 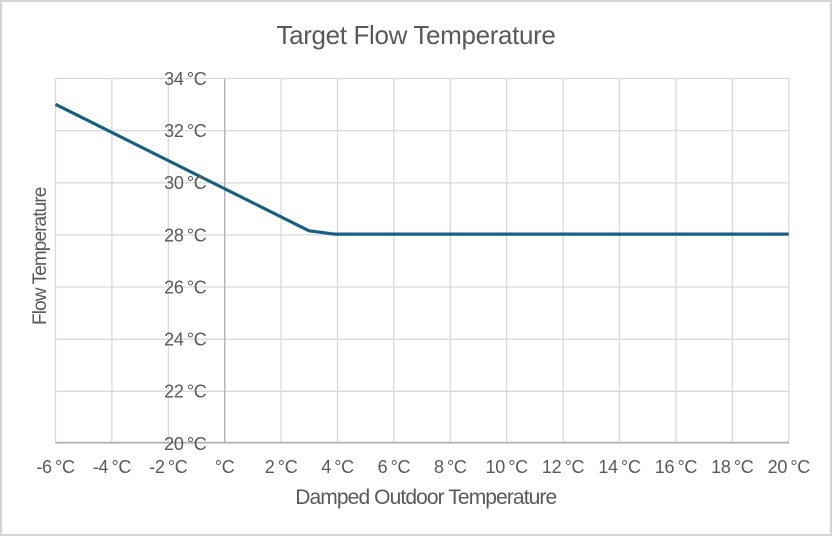 What do you see at coordinates (450, 467) in the screenshot?
I see `svg-text: 8 °C` at bounding box center [450, 467].